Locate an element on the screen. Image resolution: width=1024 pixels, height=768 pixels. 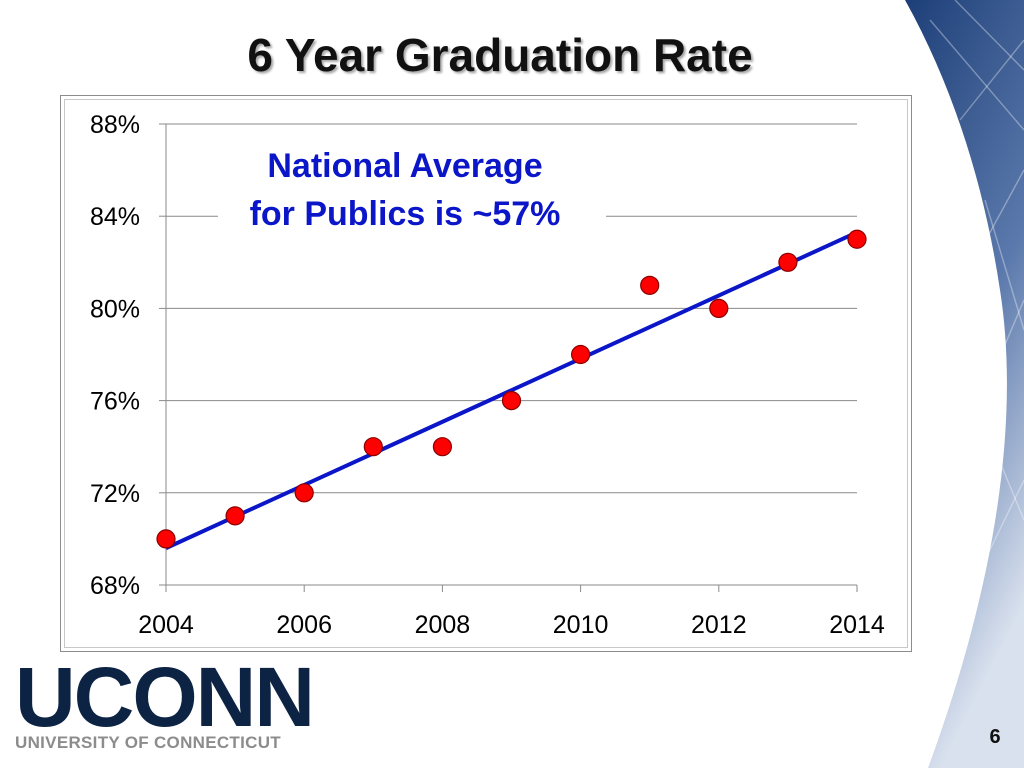
x-tick-label: 2010 is located at coordinates (581, 625).